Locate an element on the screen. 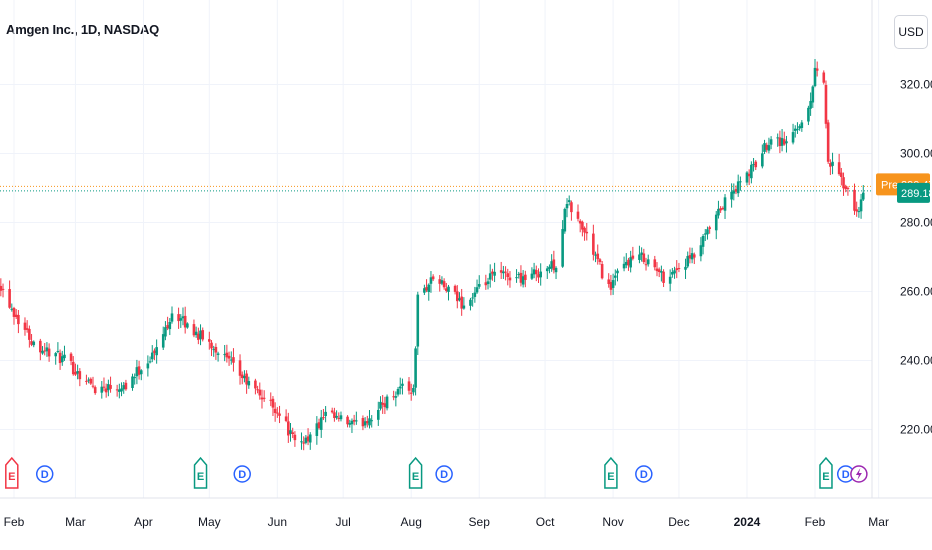  dividend-marker-shape is located at coordinates (44, 474).